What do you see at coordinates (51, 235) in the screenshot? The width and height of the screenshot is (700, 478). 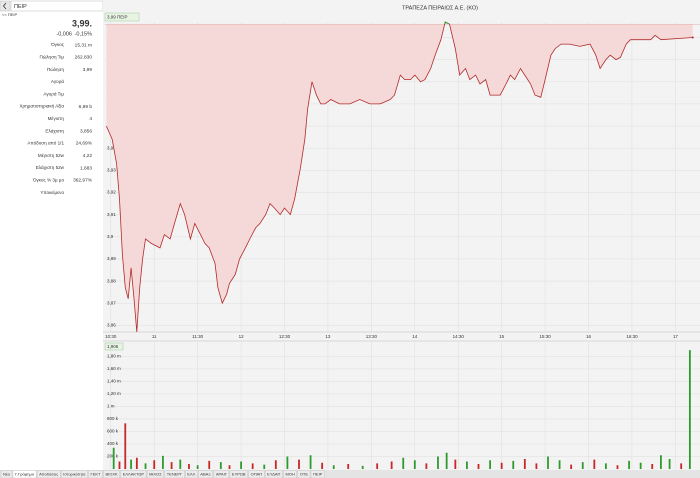 I see `side-panel` at bounding box center [51, 235].